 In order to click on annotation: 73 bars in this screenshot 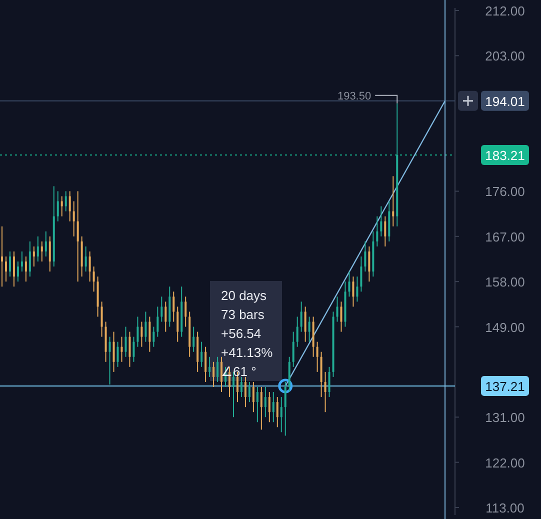, I will do `click(243, 314)`.